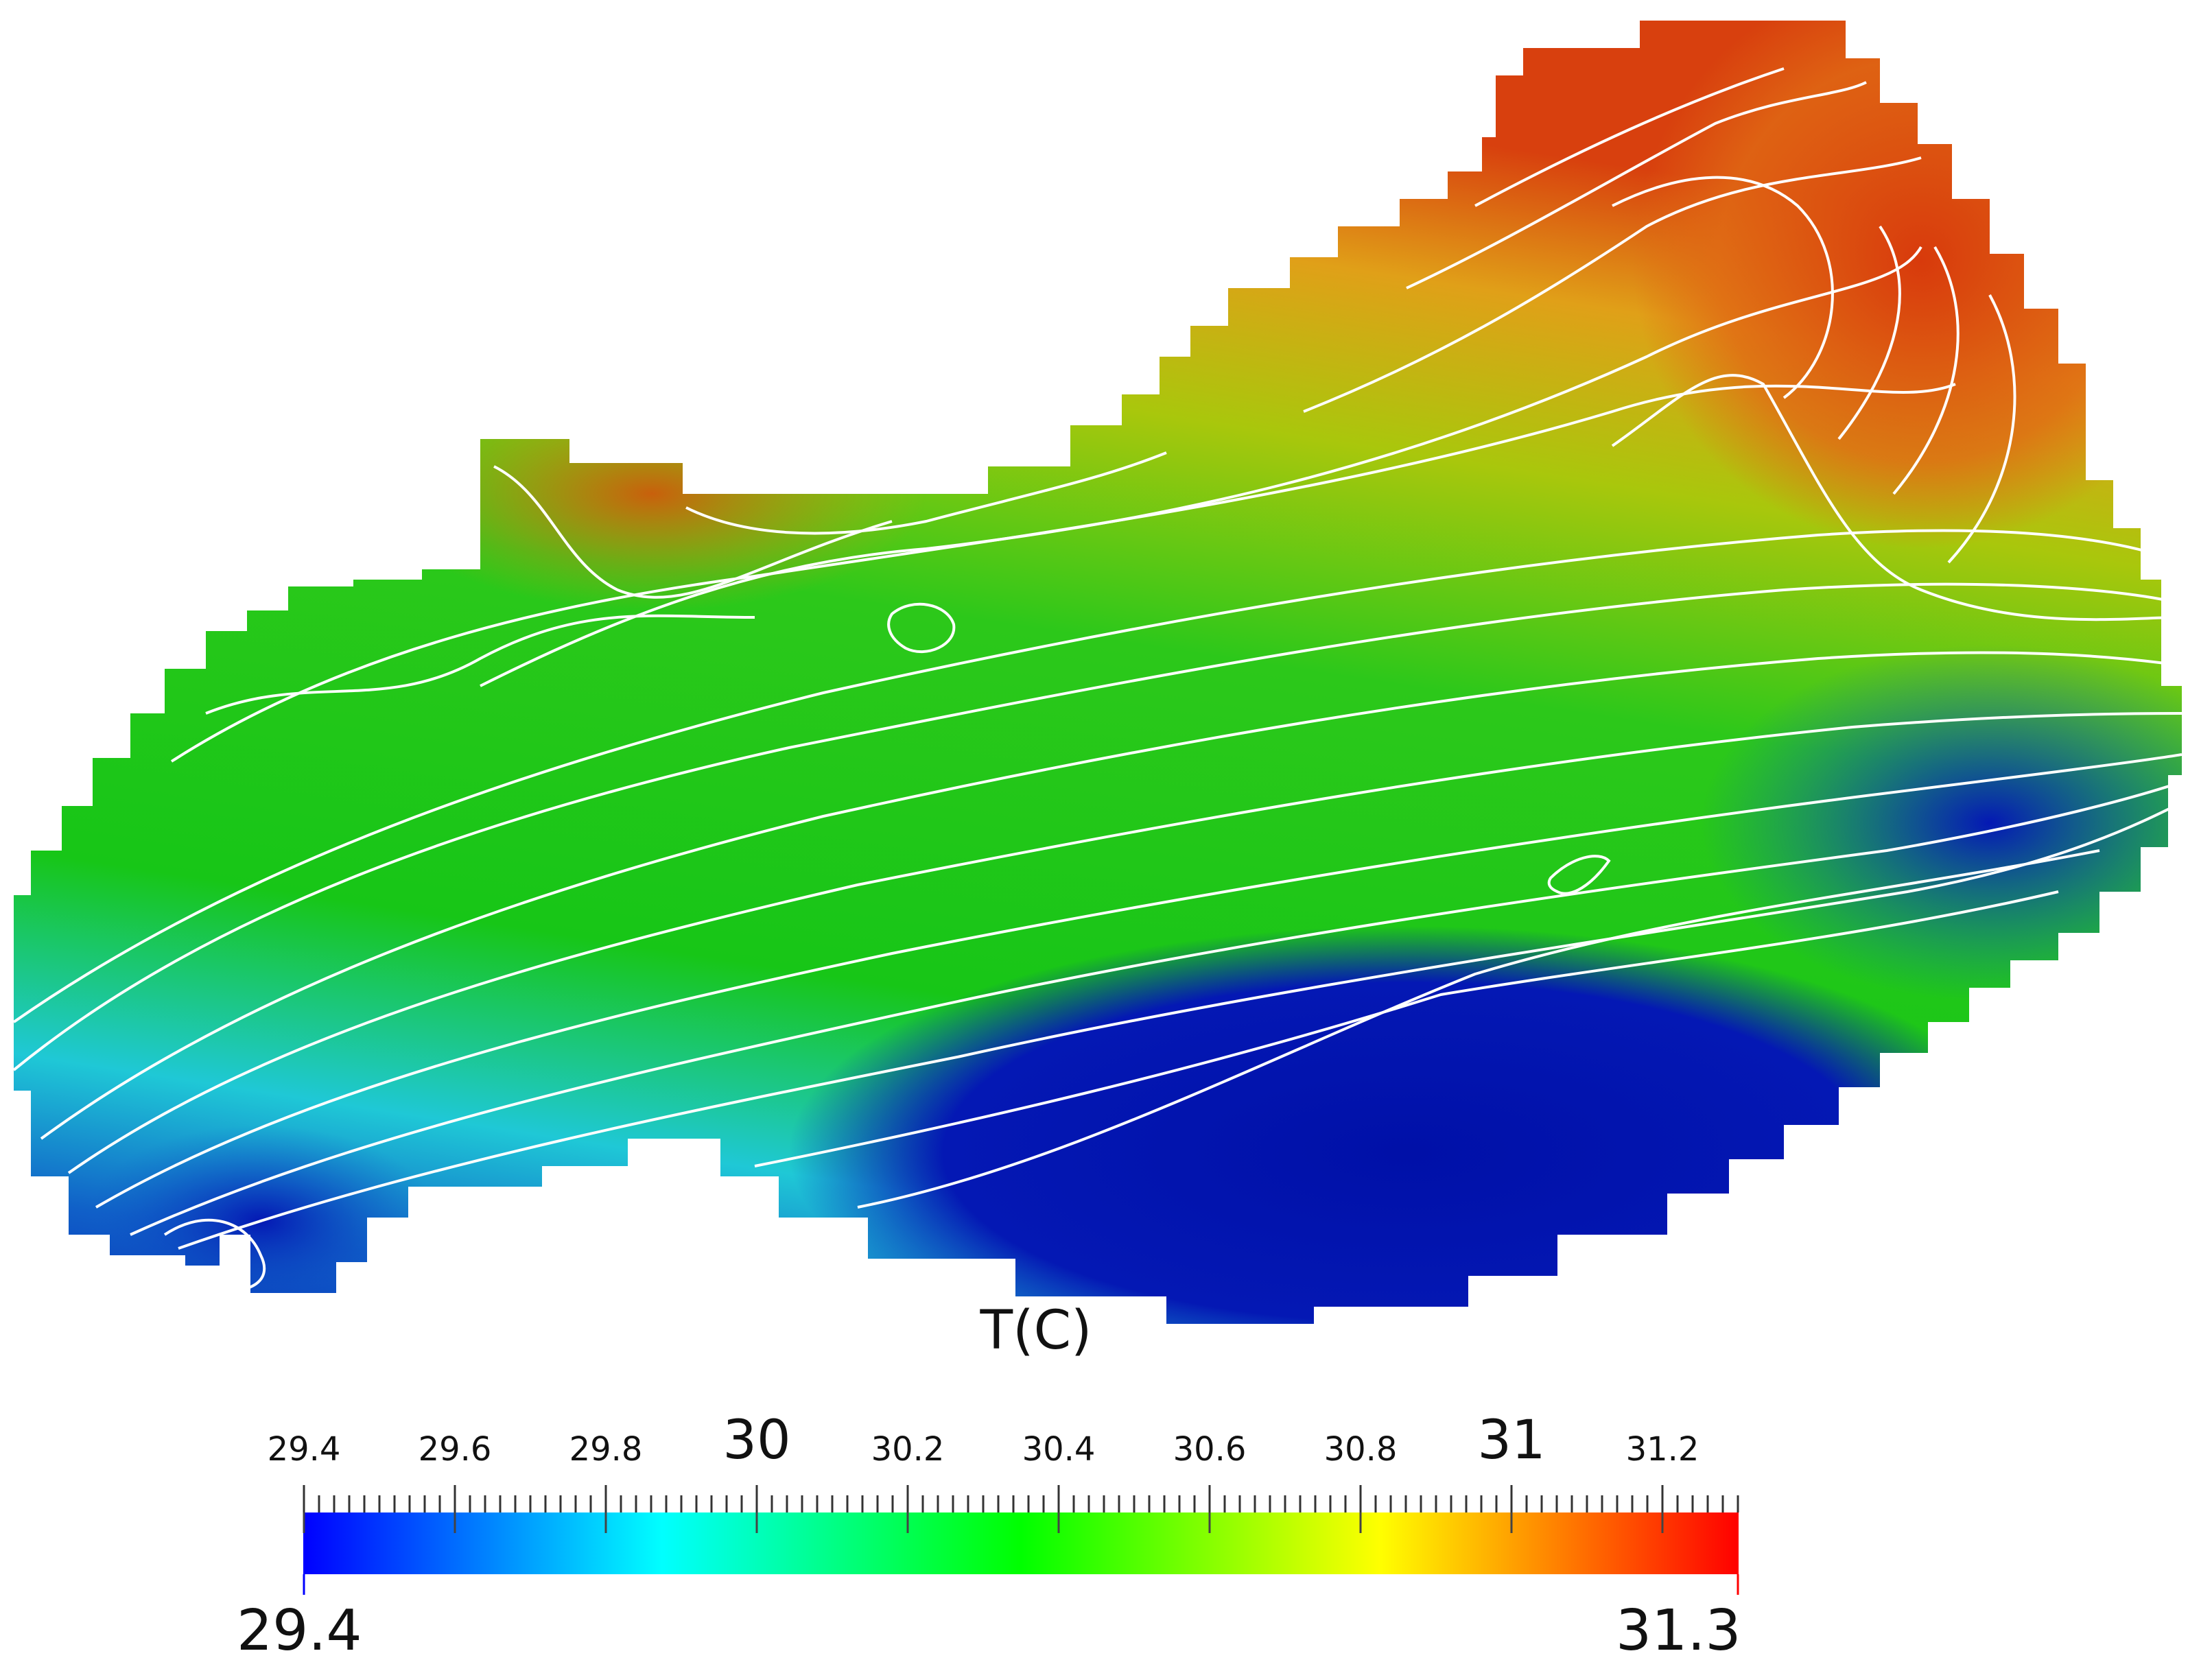  What do you see at coordinates (756, 1440) in the screenshot?
I see `colorbar-tick-label: 30` at bounding box center [756, 1440].